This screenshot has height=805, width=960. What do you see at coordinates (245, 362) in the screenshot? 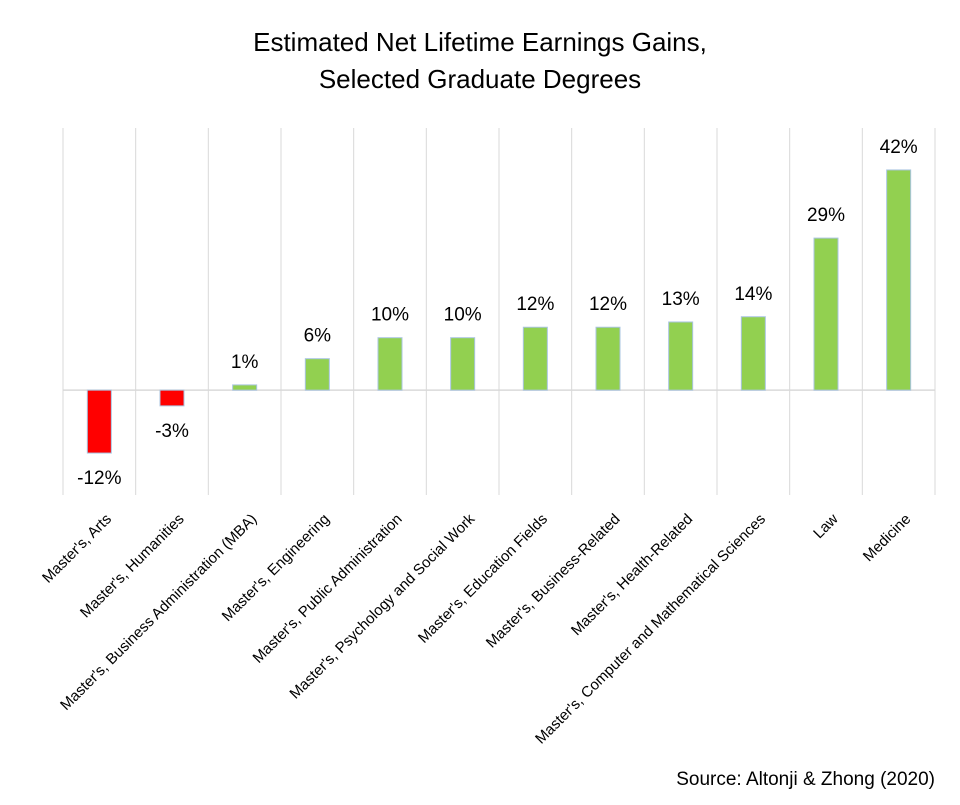
I see `value-label: 1%` at bounding box center [245, 362].